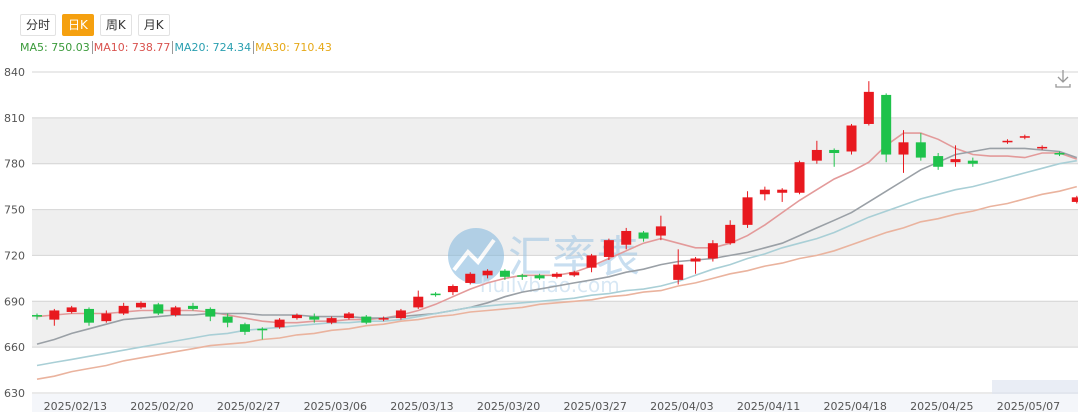 This screenshot has width=1088, height=419. I want to click on band, so click(555, 232).